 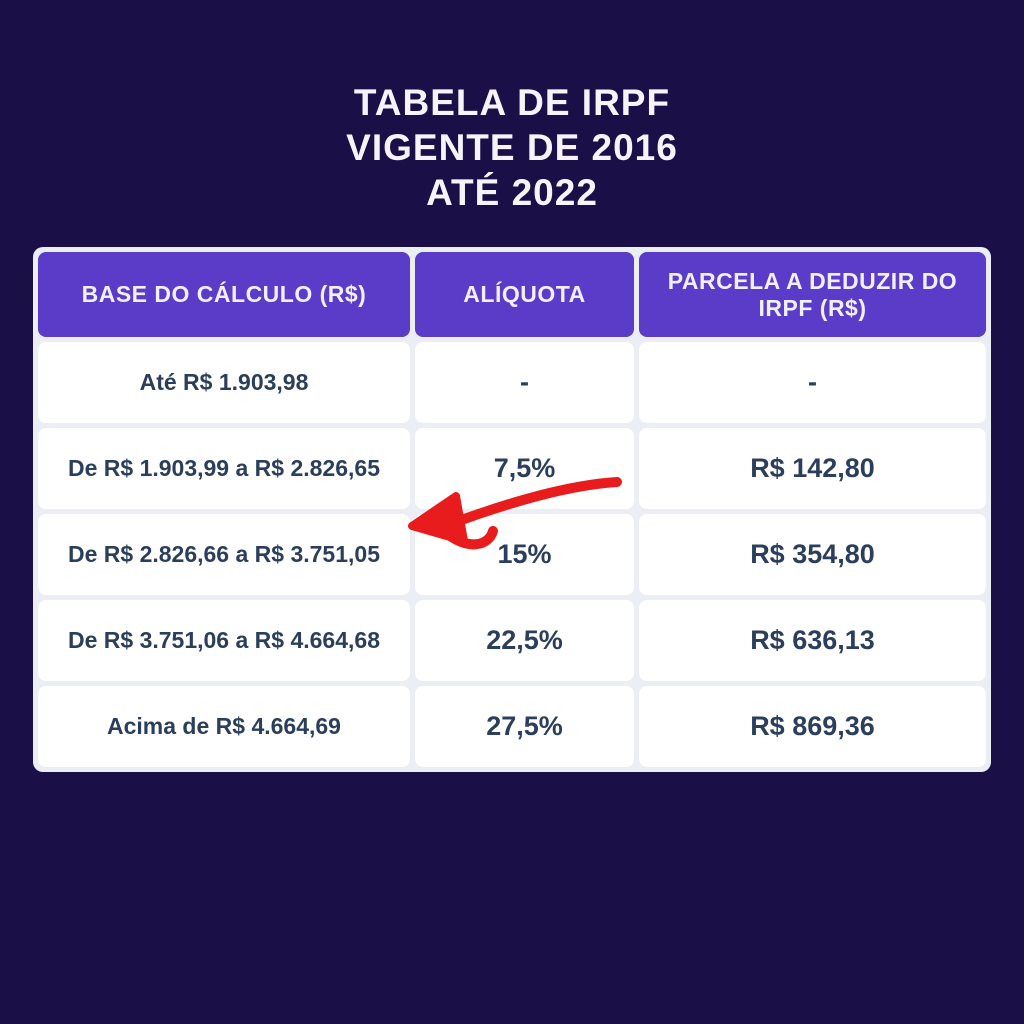 What do you see at coordinates (224, 382) in the screenshot?
I see `table-cell-base: Até R$ 1.903,98` at bounding box center [224, 382].